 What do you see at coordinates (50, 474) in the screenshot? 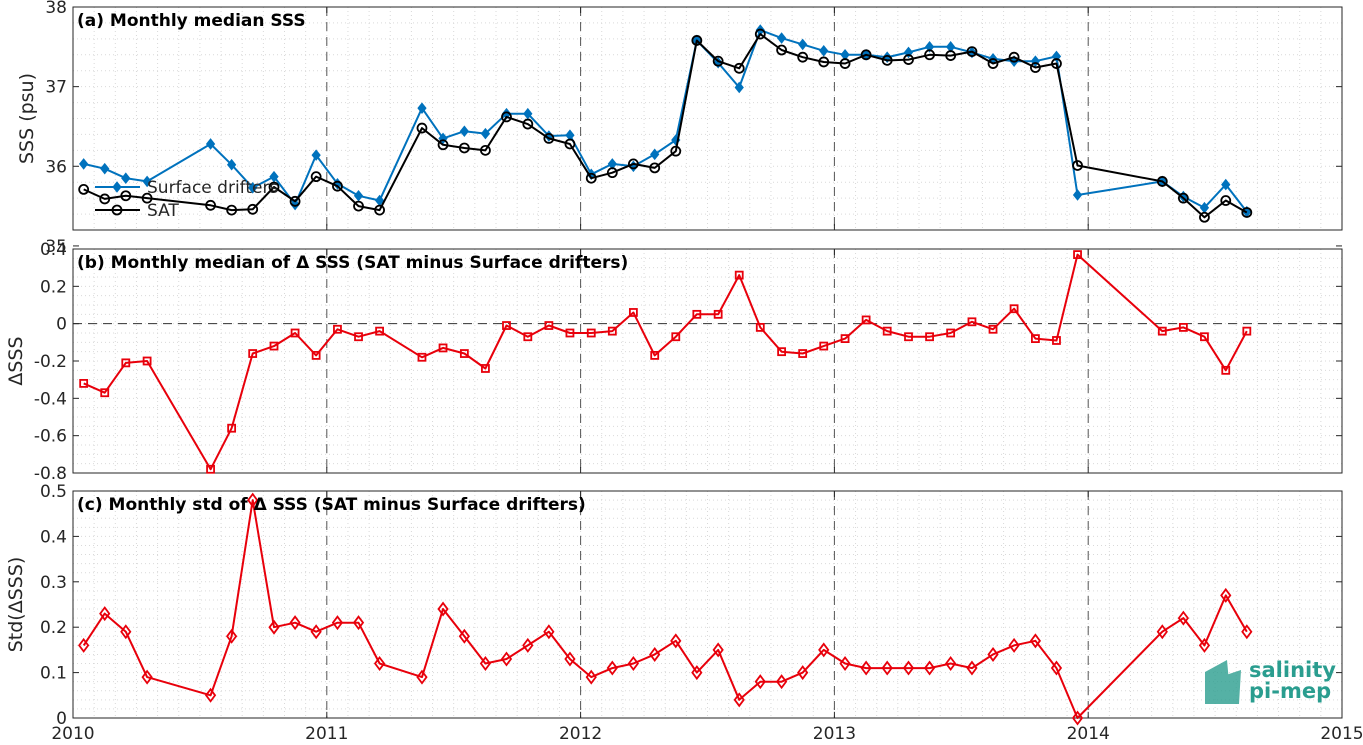
I see `y-tick-label: -0.8` at bounding box center [50, 474].